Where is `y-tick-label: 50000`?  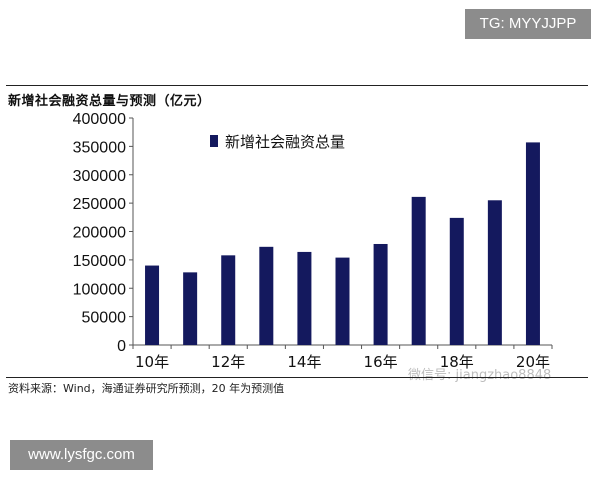 y-tick-label: 50000 is located at coordinates (104, 318).